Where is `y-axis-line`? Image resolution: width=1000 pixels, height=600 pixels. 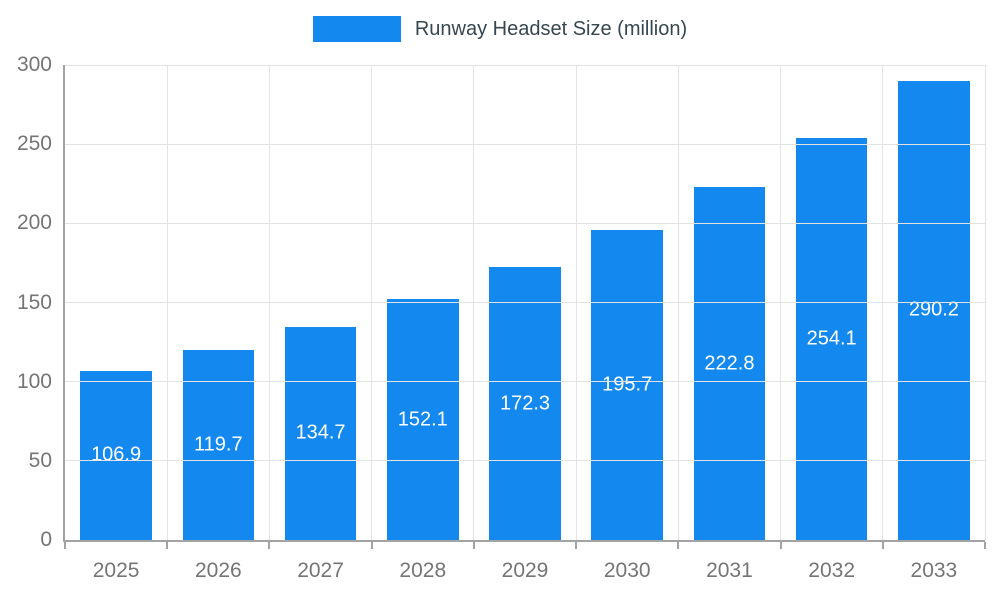
y-axis-line is located at coordinates (64, 303).